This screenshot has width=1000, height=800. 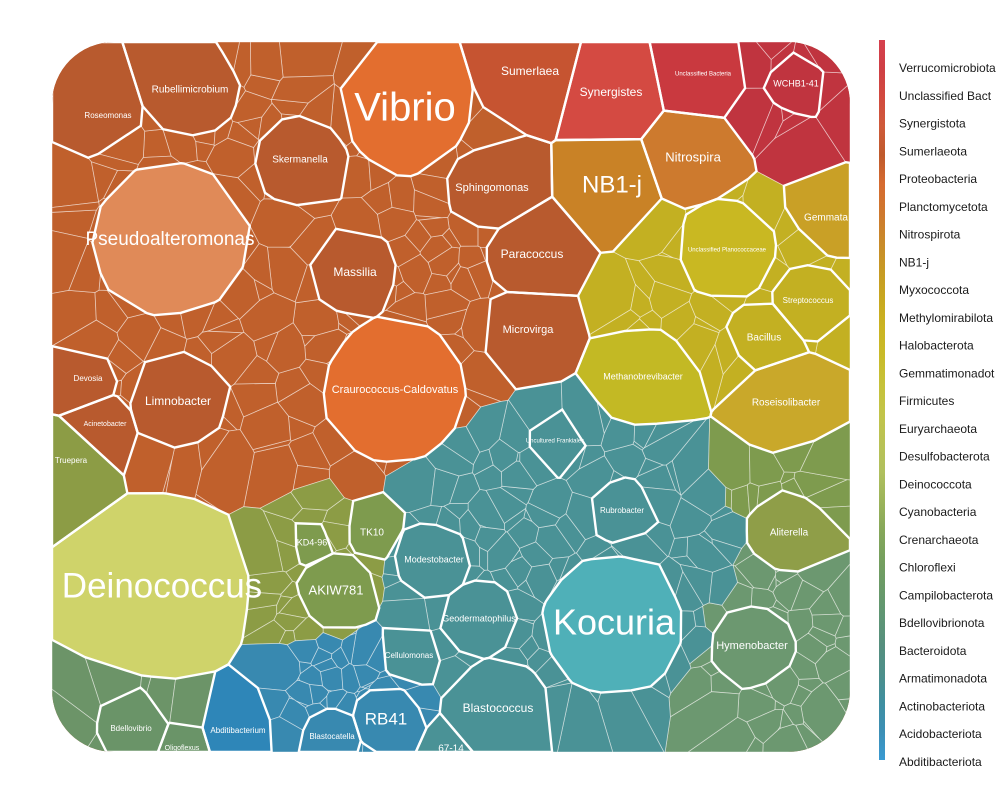 I want to click on cell-label-rb41: RB41, so click(x=386, y=718).